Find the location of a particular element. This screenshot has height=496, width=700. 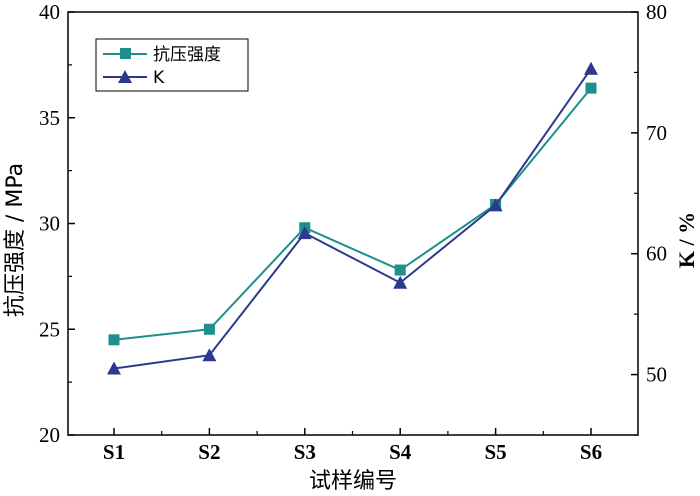

x-axis: S1 S2 S3 S4 S5 S6 is located at coordinates (352, 446).